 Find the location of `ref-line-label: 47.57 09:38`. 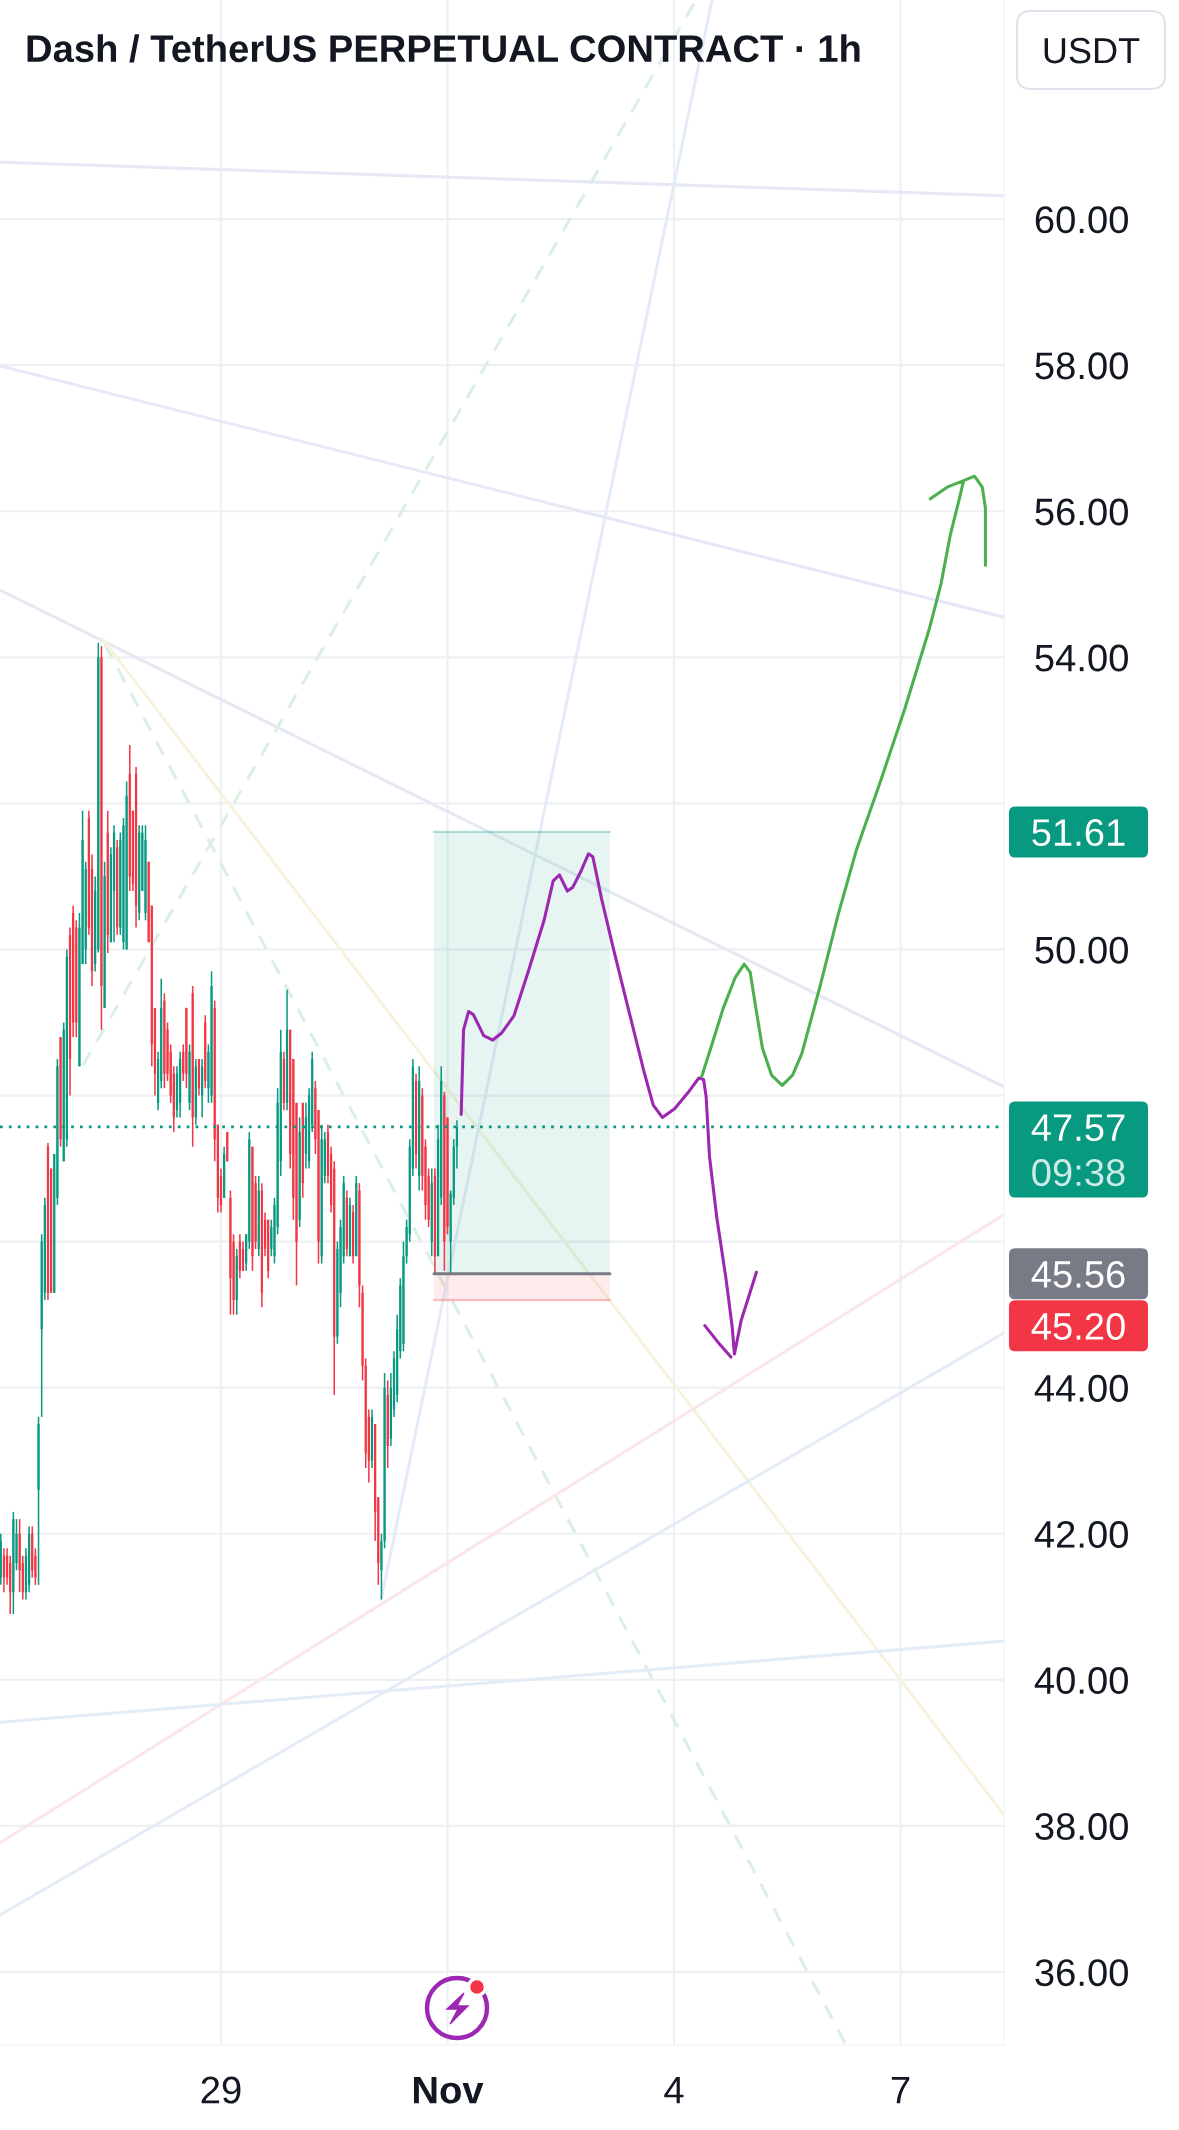

ref-line-label: 47.57 09:38 is located at coordinates (1078, 1150).